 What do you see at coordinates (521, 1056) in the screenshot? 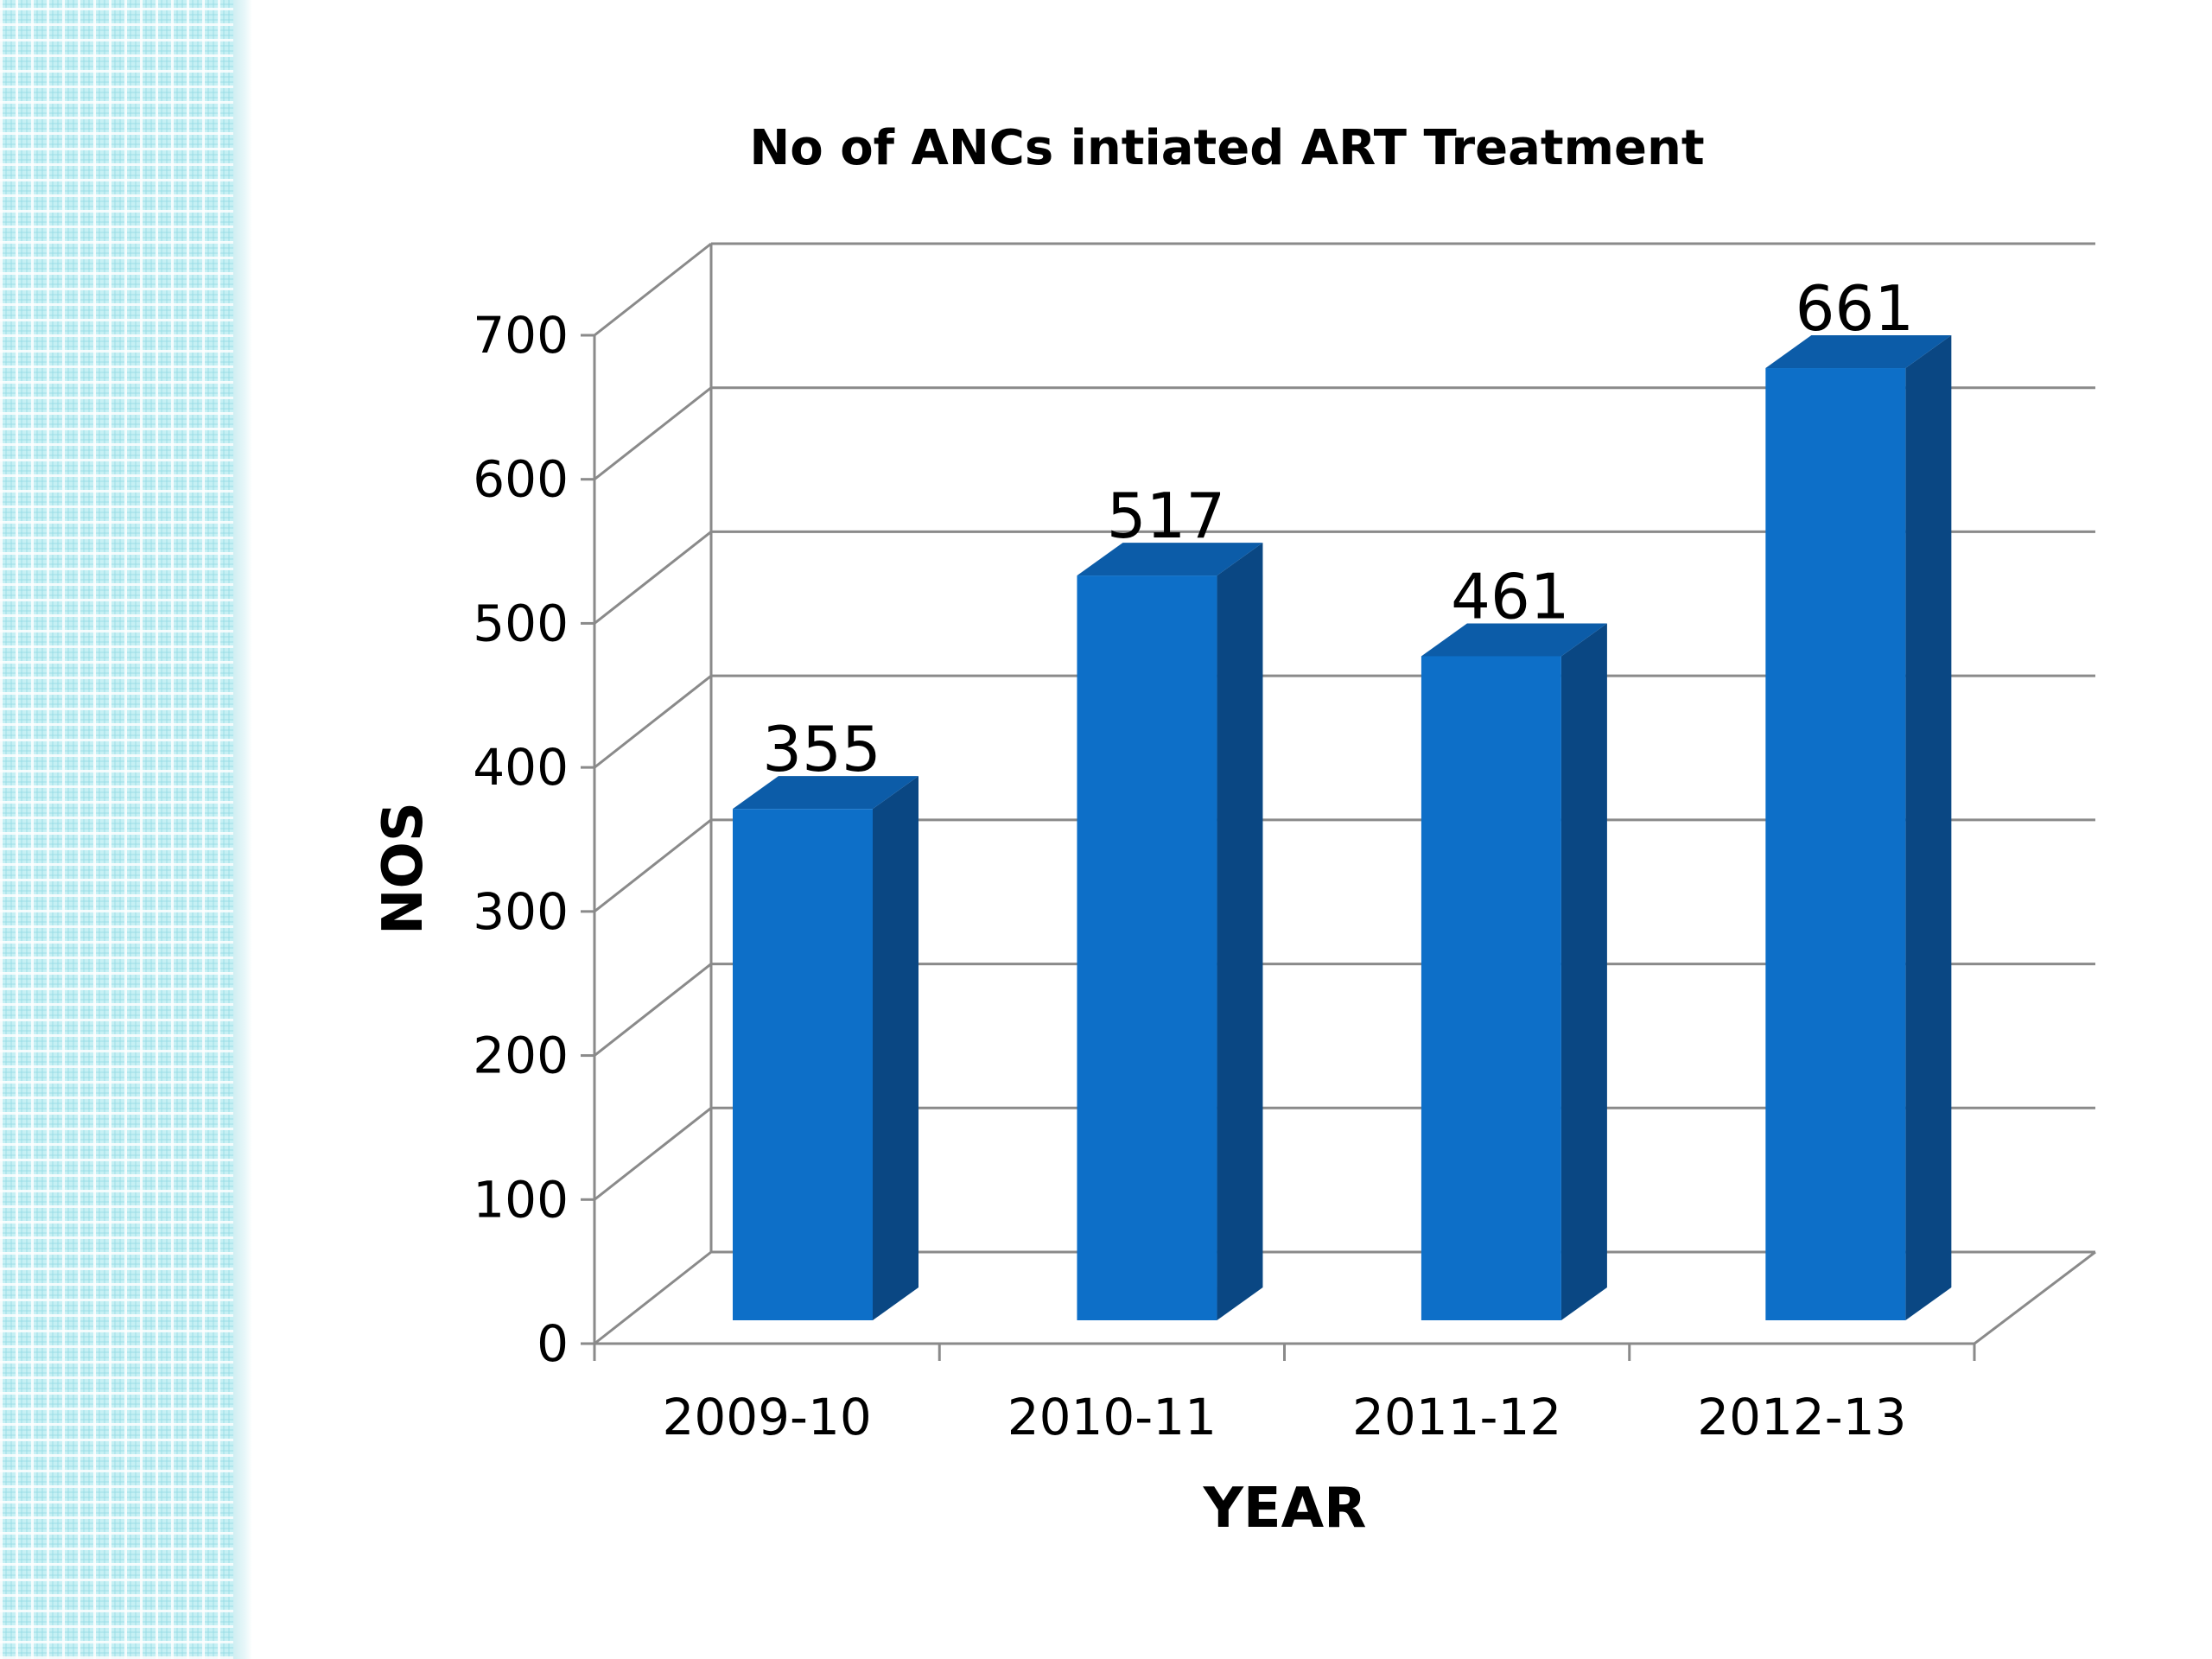
I see `y-tick-label: 200` at bounding box center [521, 1056].